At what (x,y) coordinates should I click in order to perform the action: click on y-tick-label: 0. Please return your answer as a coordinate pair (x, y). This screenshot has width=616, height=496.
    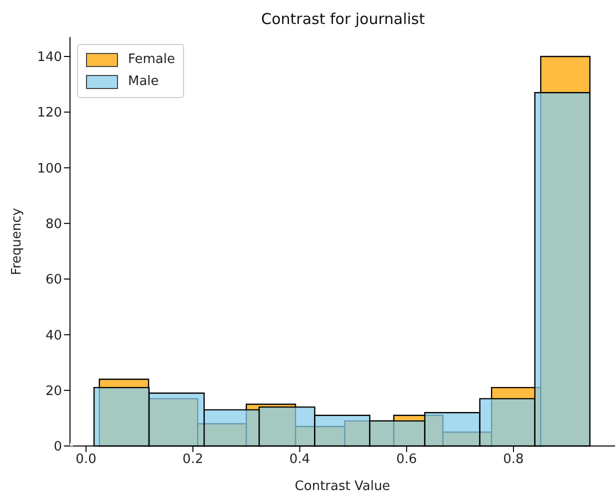
    Looking at the image, I should click on (58, 447).